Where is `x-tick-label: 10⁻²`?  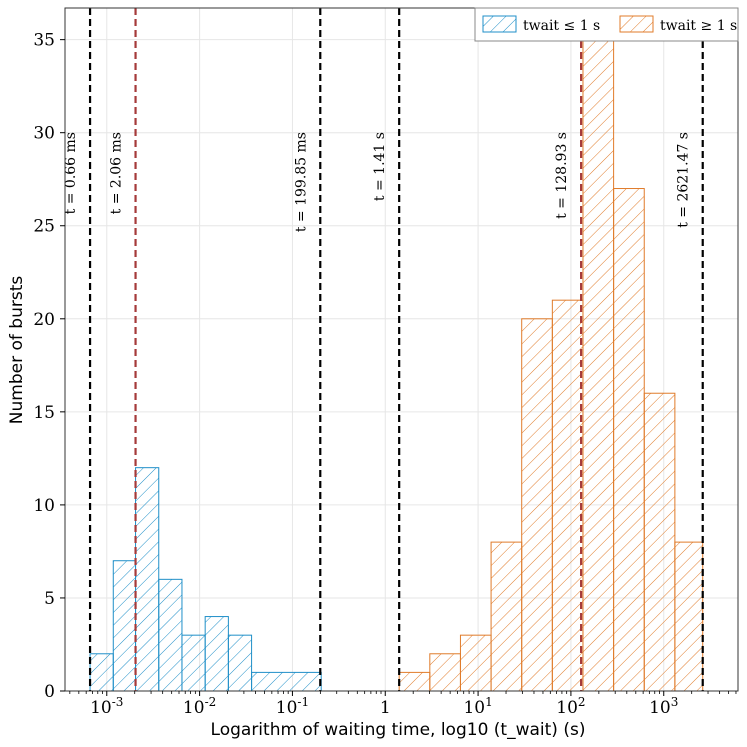
x-tick-label: 10⁻² is located at coordinates (199, 706).